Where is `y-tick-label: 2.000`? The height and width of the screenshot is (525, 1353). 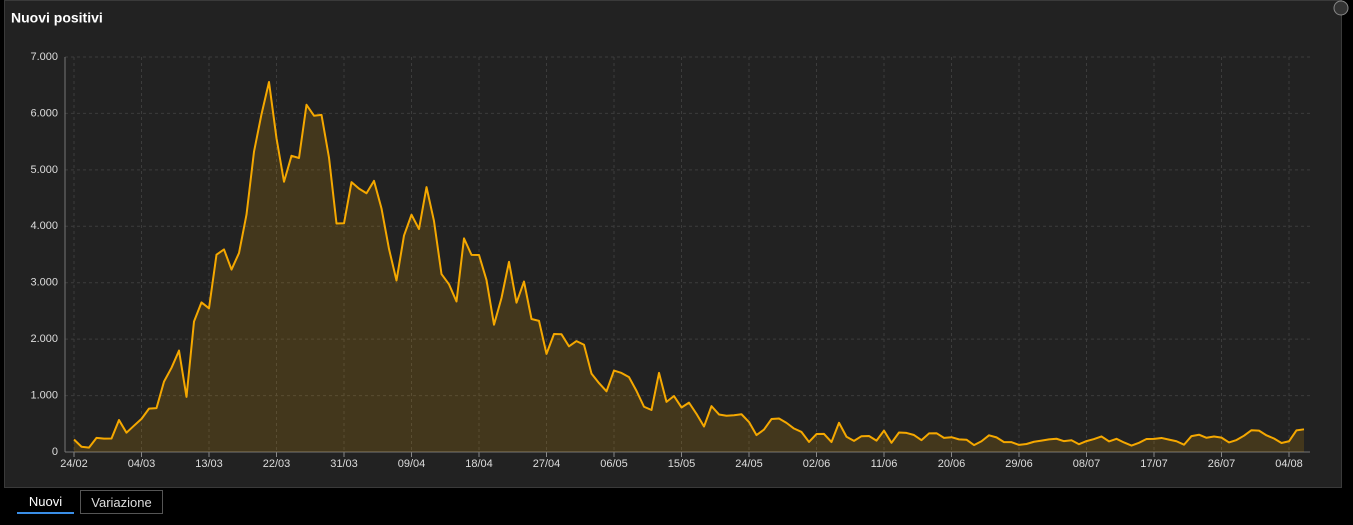
y-tick-label: 2.000 is located at coordinates (44, 339).